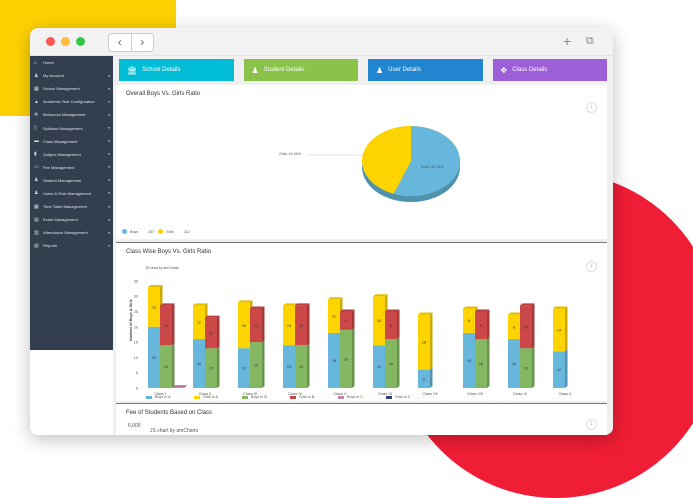 The image size is (693, 498). What do you see at coordinates (161, 70) in the screenshot?
I see `card-label: School Details` at bounding box center [161, 70].